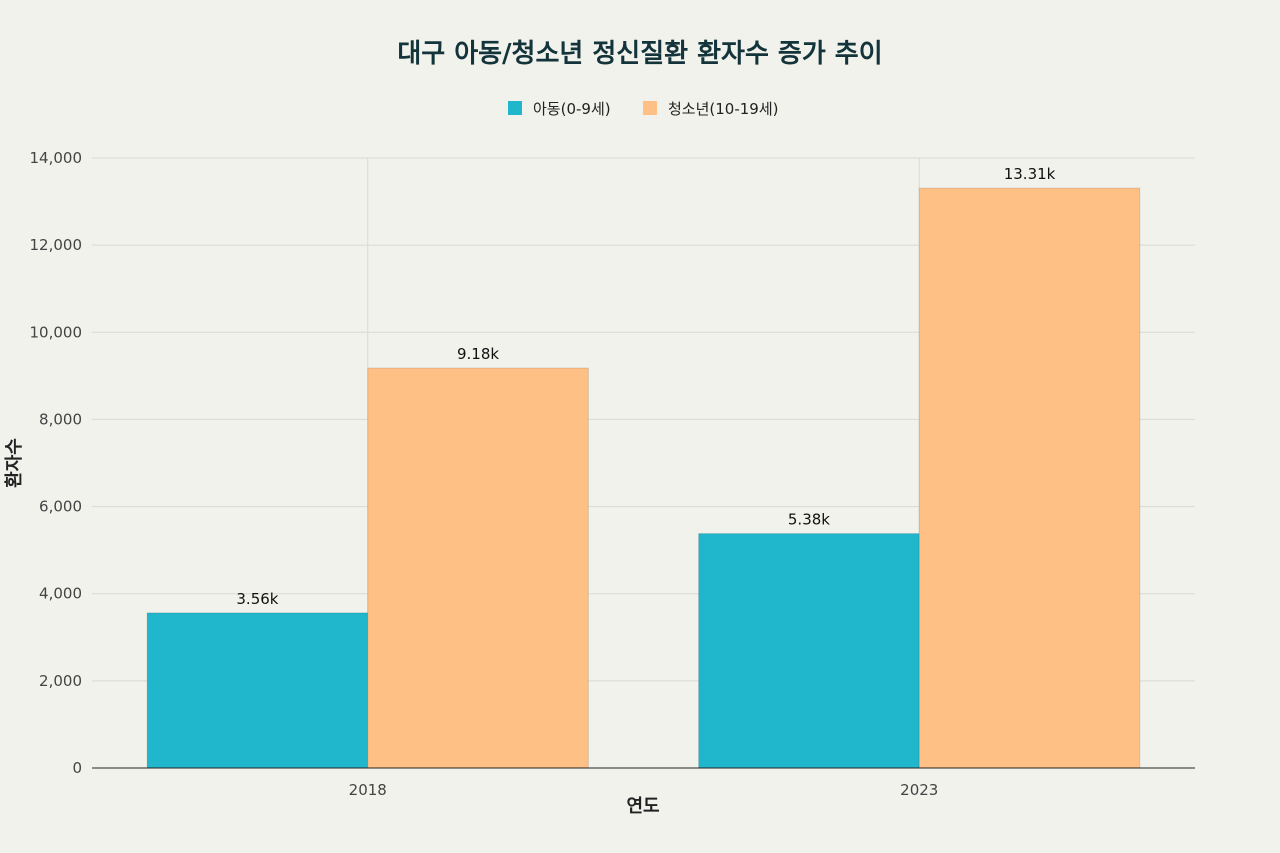 This screenshot has height=853, width=1280. What do you see at coordinates (642, 806) in the screenshot?
I see `x-axis-title: 연도` at bounding box center [642, 806].